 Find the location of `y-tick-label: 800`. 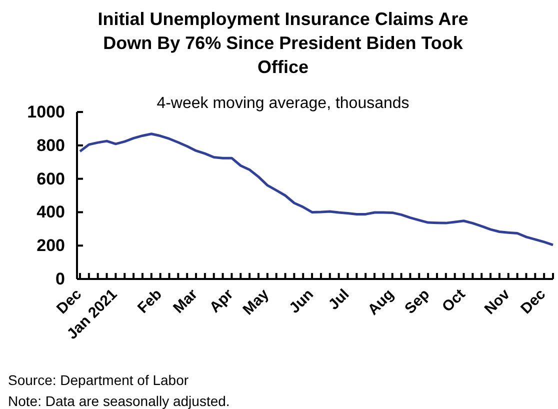

y-tick-label: 800 is located at coordinates (50, 145).